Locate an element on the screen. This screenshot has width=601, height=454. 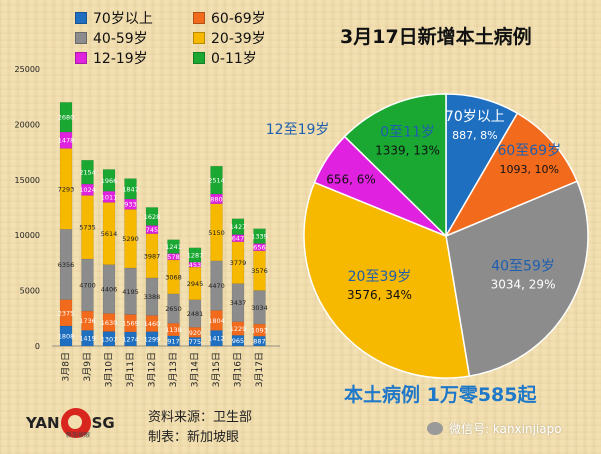
bar-data-label: 2514 is located at coordinates (216, 181).